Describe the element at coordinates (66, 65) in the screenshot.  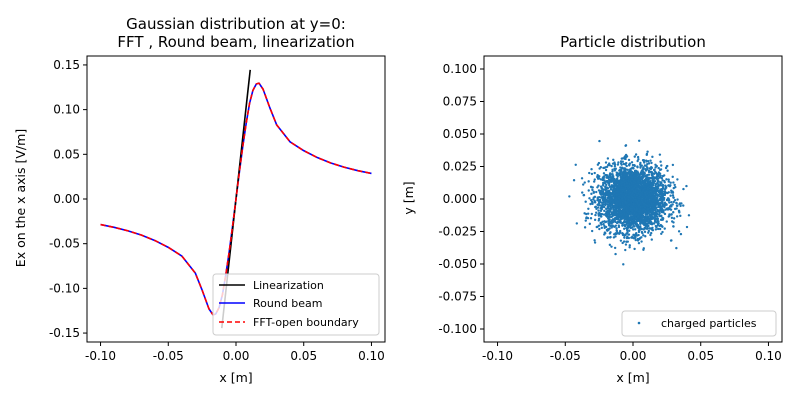
I see `left-chart-y-tick-label: 0.15` at that location.